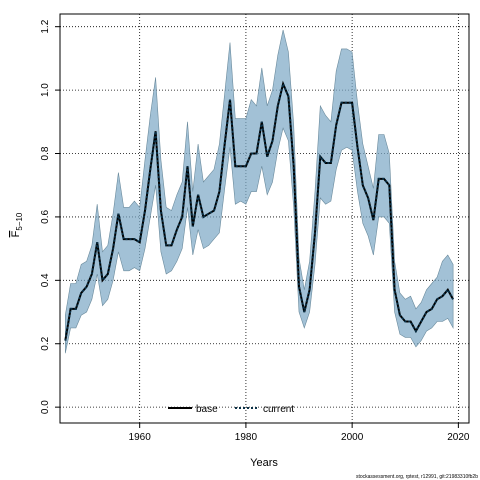 Image resolution: width=480 pixels, height=480 pixels. Describe the element at coordinates (299, 433) in the screenshot. I see `x-axis: 1960 1980 2000 2020` at that location.